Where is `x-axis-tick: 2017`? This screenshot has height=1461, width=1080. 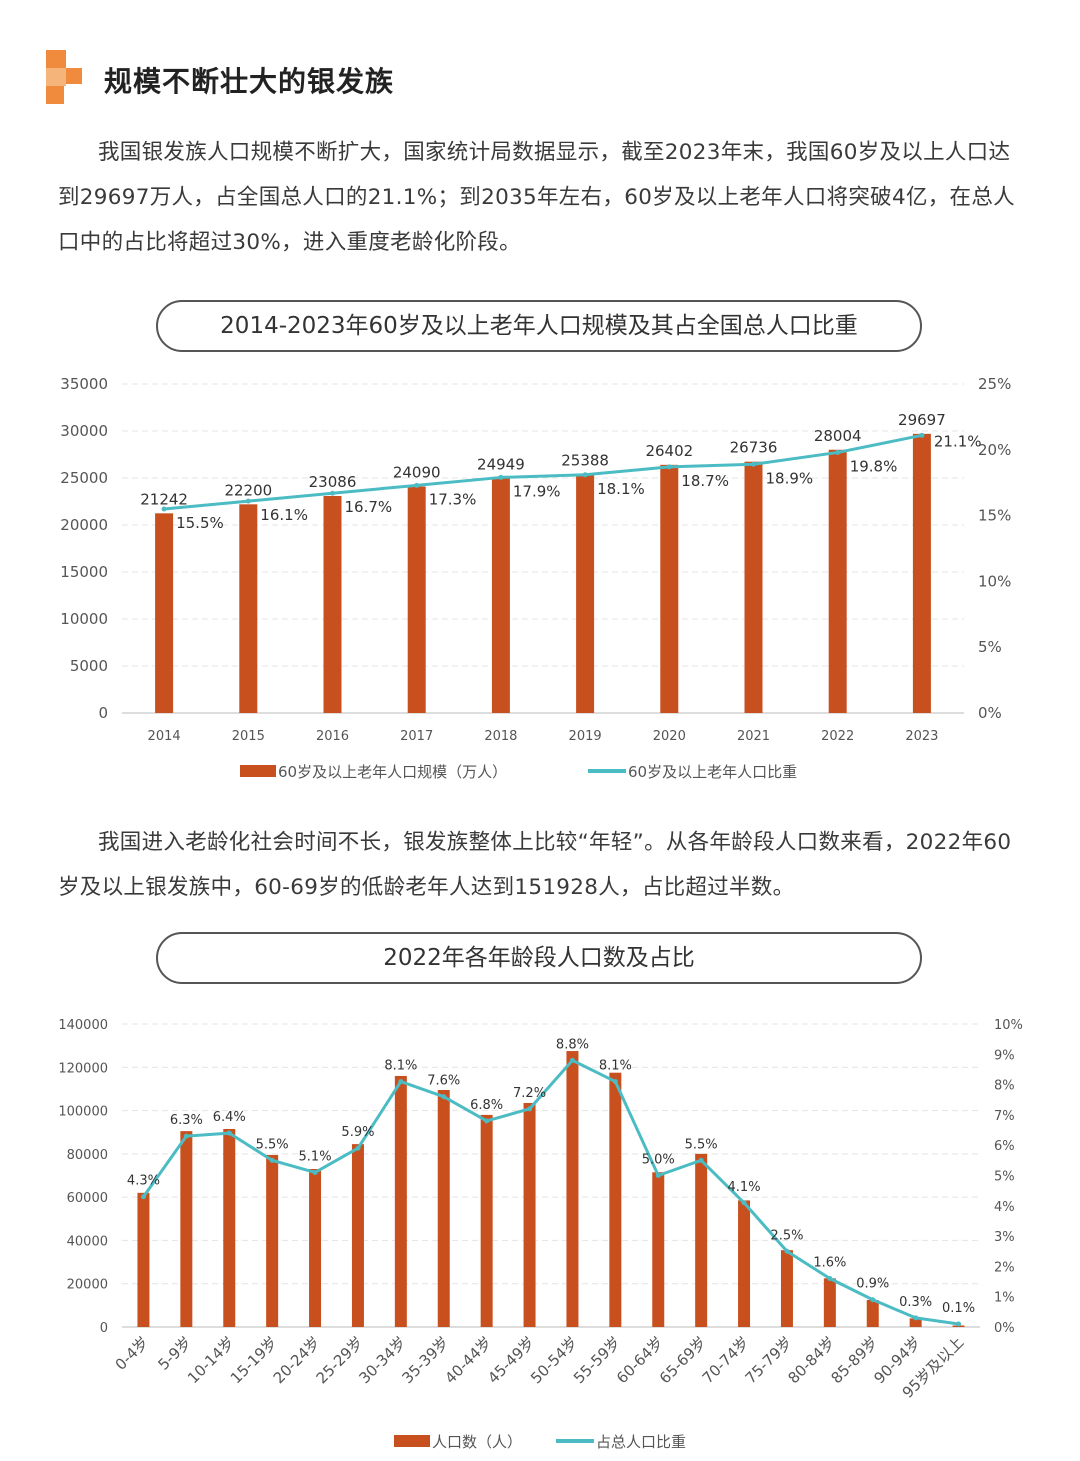
x-axis-tick: 2017 is located at coordinates (416, 736).